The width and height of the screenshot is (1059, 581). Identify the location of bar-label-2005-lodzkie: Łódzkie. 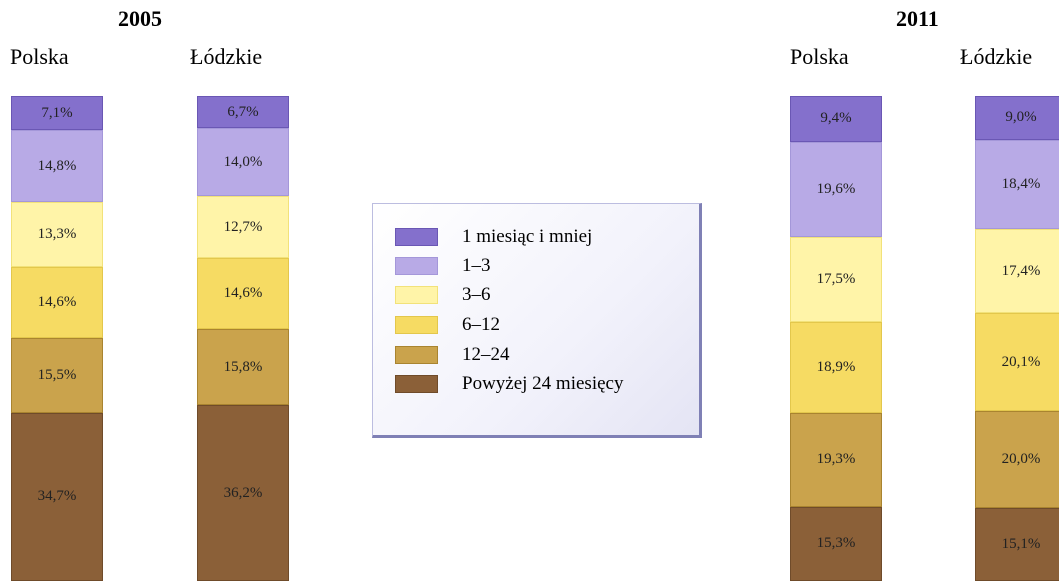
(226, 56).